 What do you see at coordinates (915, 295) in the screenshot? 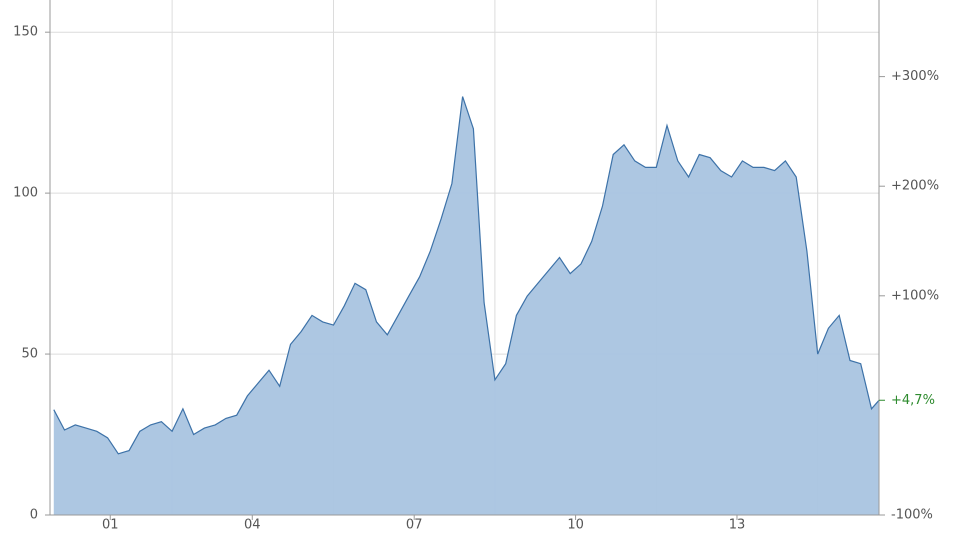
I see `y2-tick-label: +100%` at bounding box center [915, 295].